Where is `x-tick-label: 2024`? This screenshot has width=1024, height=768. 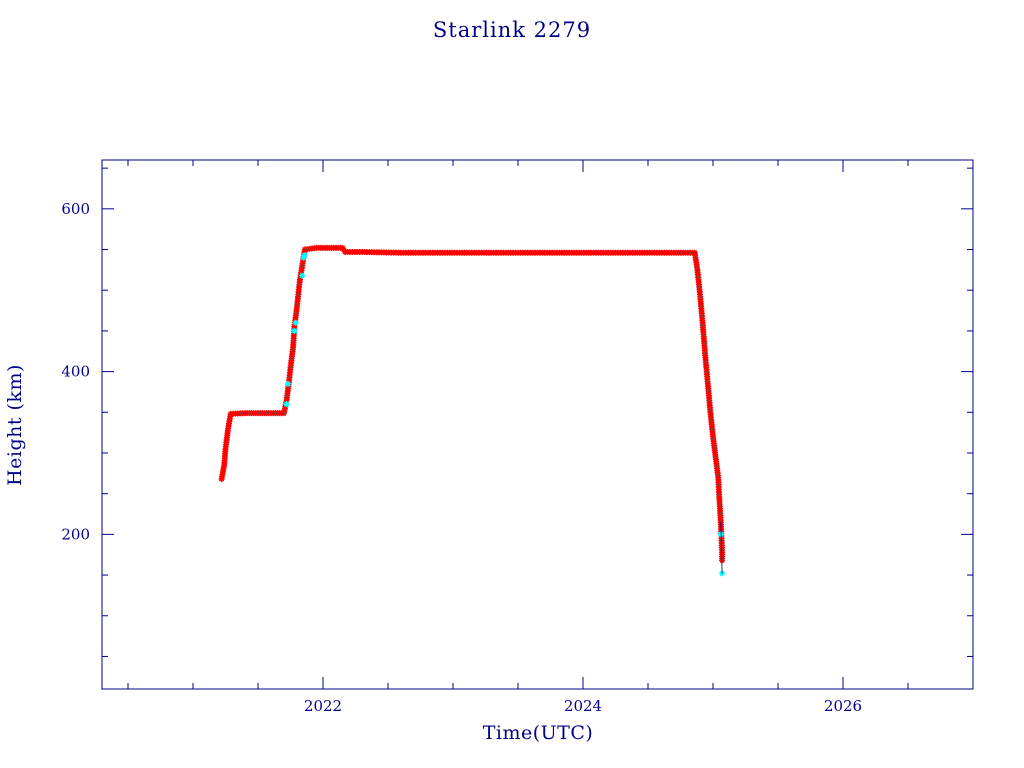
x-tick-label: 2024 is located at coordinates (583, 706).